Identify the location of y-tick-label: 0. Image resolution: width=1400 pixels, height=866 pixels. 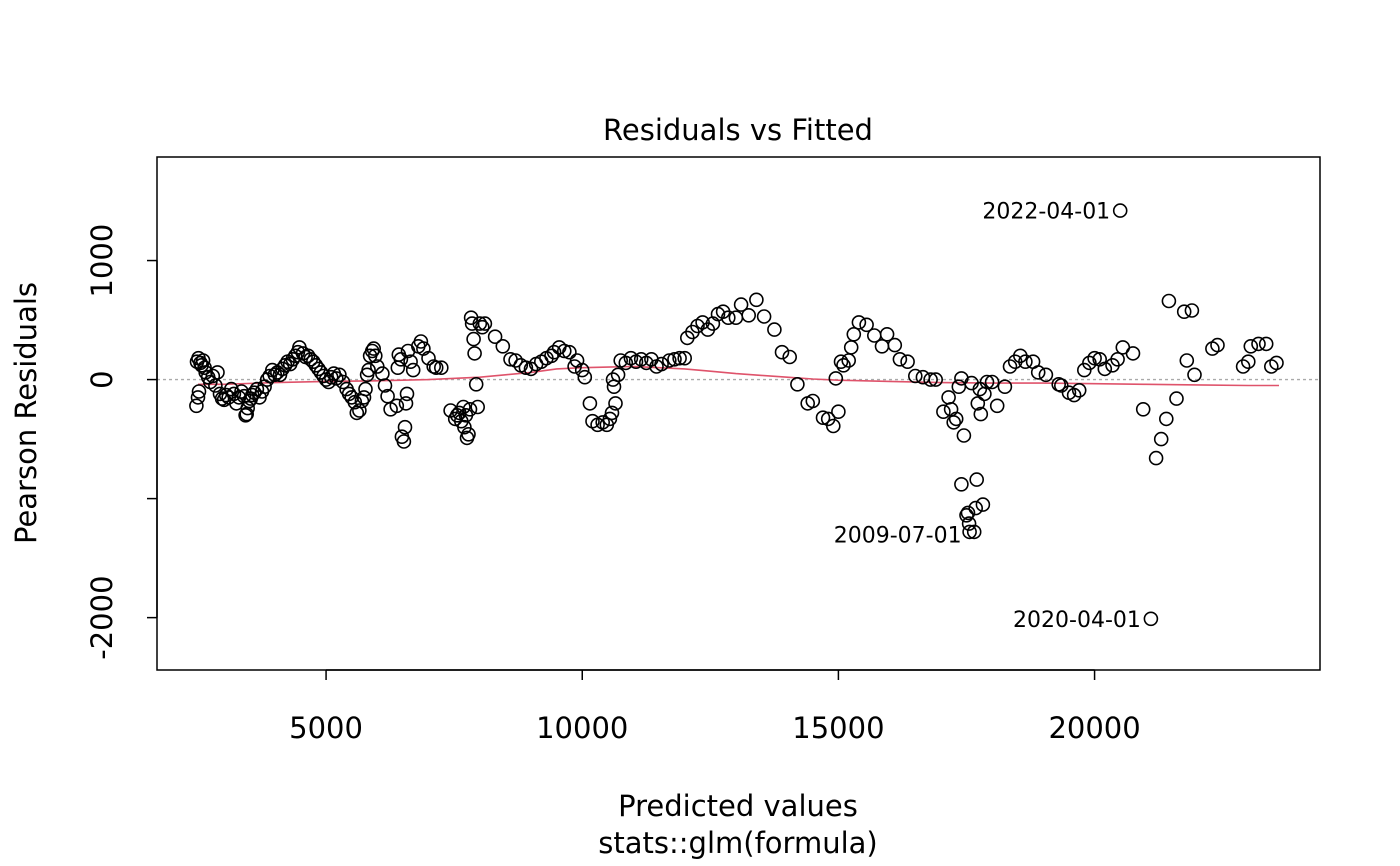
(102, 379).